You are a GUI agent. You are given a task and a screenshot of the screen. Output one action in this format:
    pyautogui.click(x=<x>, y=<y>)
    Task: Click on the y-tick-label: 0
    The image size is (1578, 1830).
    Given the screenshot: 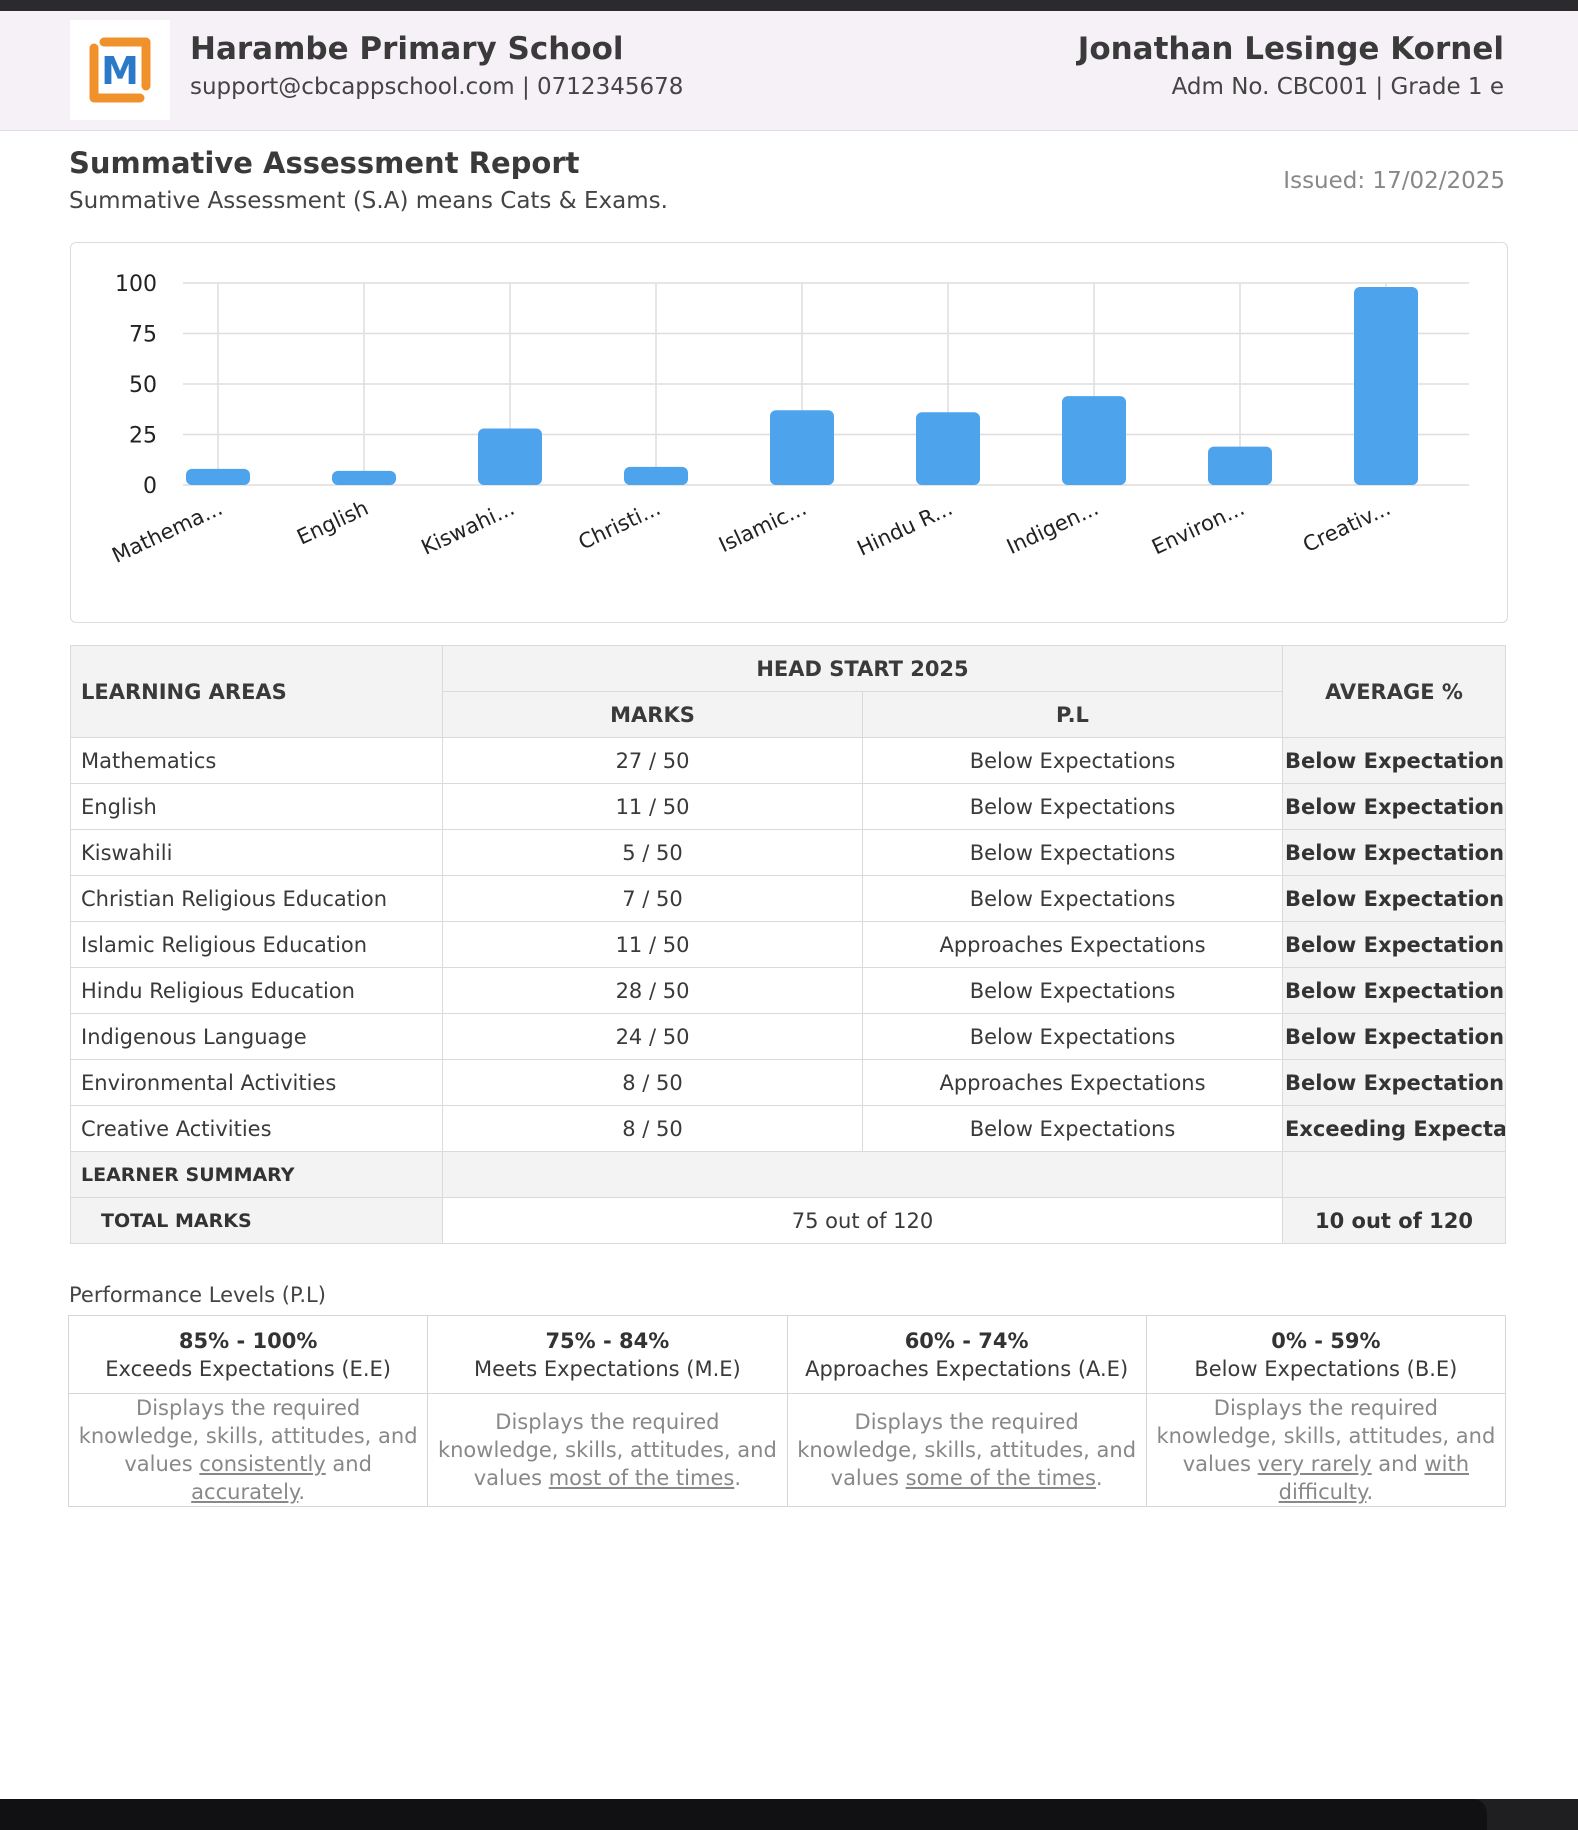 What is the action you would take?
    pyautogui.click(x=150, y=486)
    